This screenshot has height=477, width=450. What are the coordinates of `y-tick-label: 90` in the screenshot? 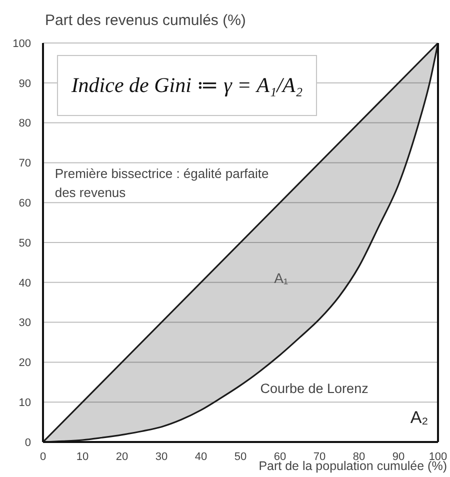 It's located at (24, 84).